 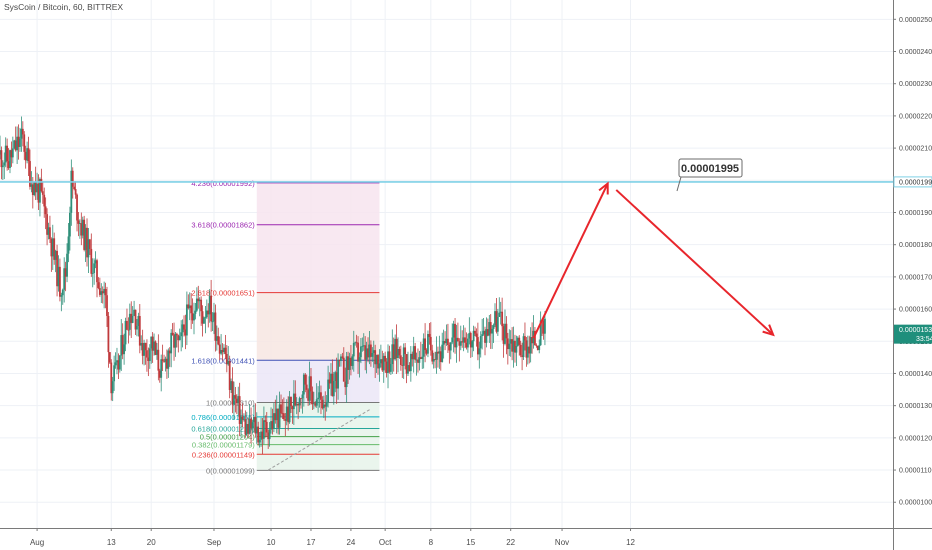 I want to click on x-tick-label: 20, so click(x=151, y=542).